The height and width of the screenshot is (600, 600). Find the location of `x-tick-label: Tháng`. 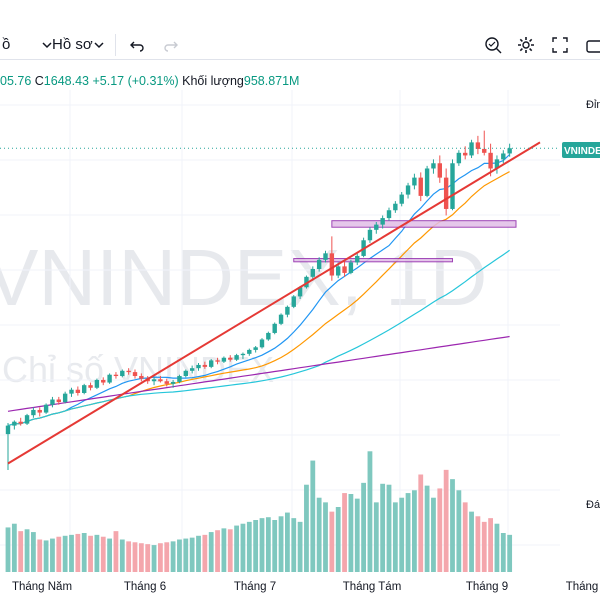

x-tick-label: Tháng is located at coordinates (582, 587).